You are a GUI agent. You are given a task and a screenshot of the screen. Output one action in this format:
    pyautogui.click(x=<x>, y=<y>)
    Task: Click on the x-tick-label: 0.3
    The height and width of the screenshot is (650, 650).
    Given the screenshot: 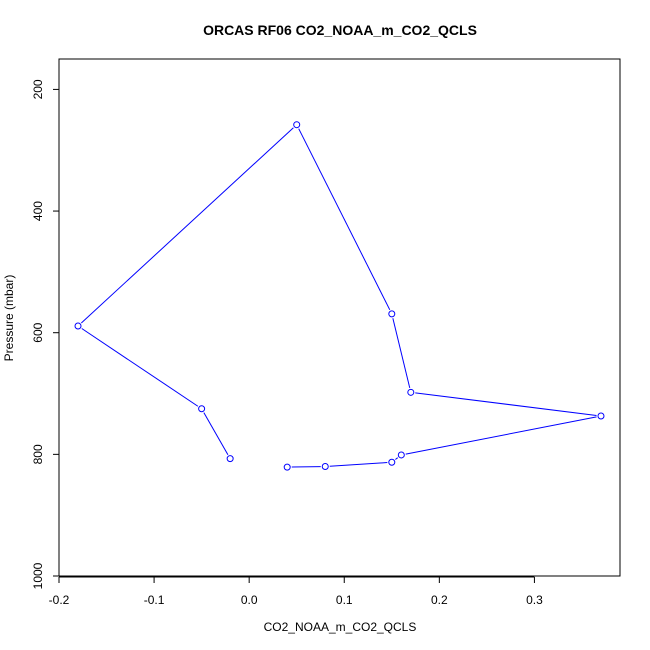 What is the action you would take?
    pyautogui.click(x=534, y=600)
    